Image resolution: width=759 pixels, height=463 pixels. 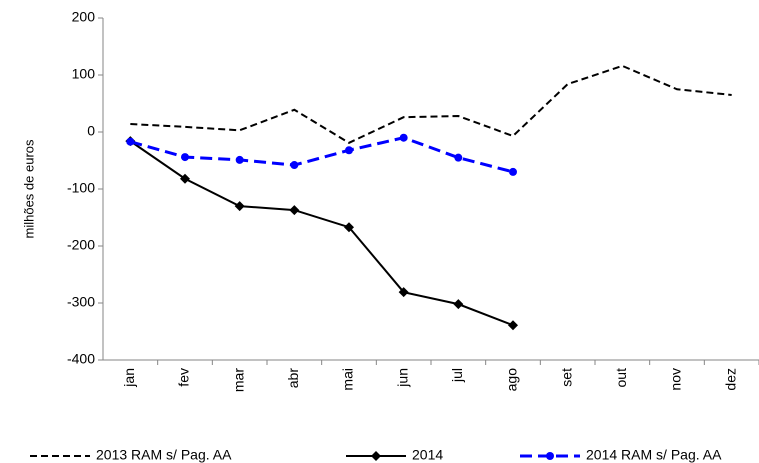 I want to click on legend-label: 2014, so click(x=427, y=455).